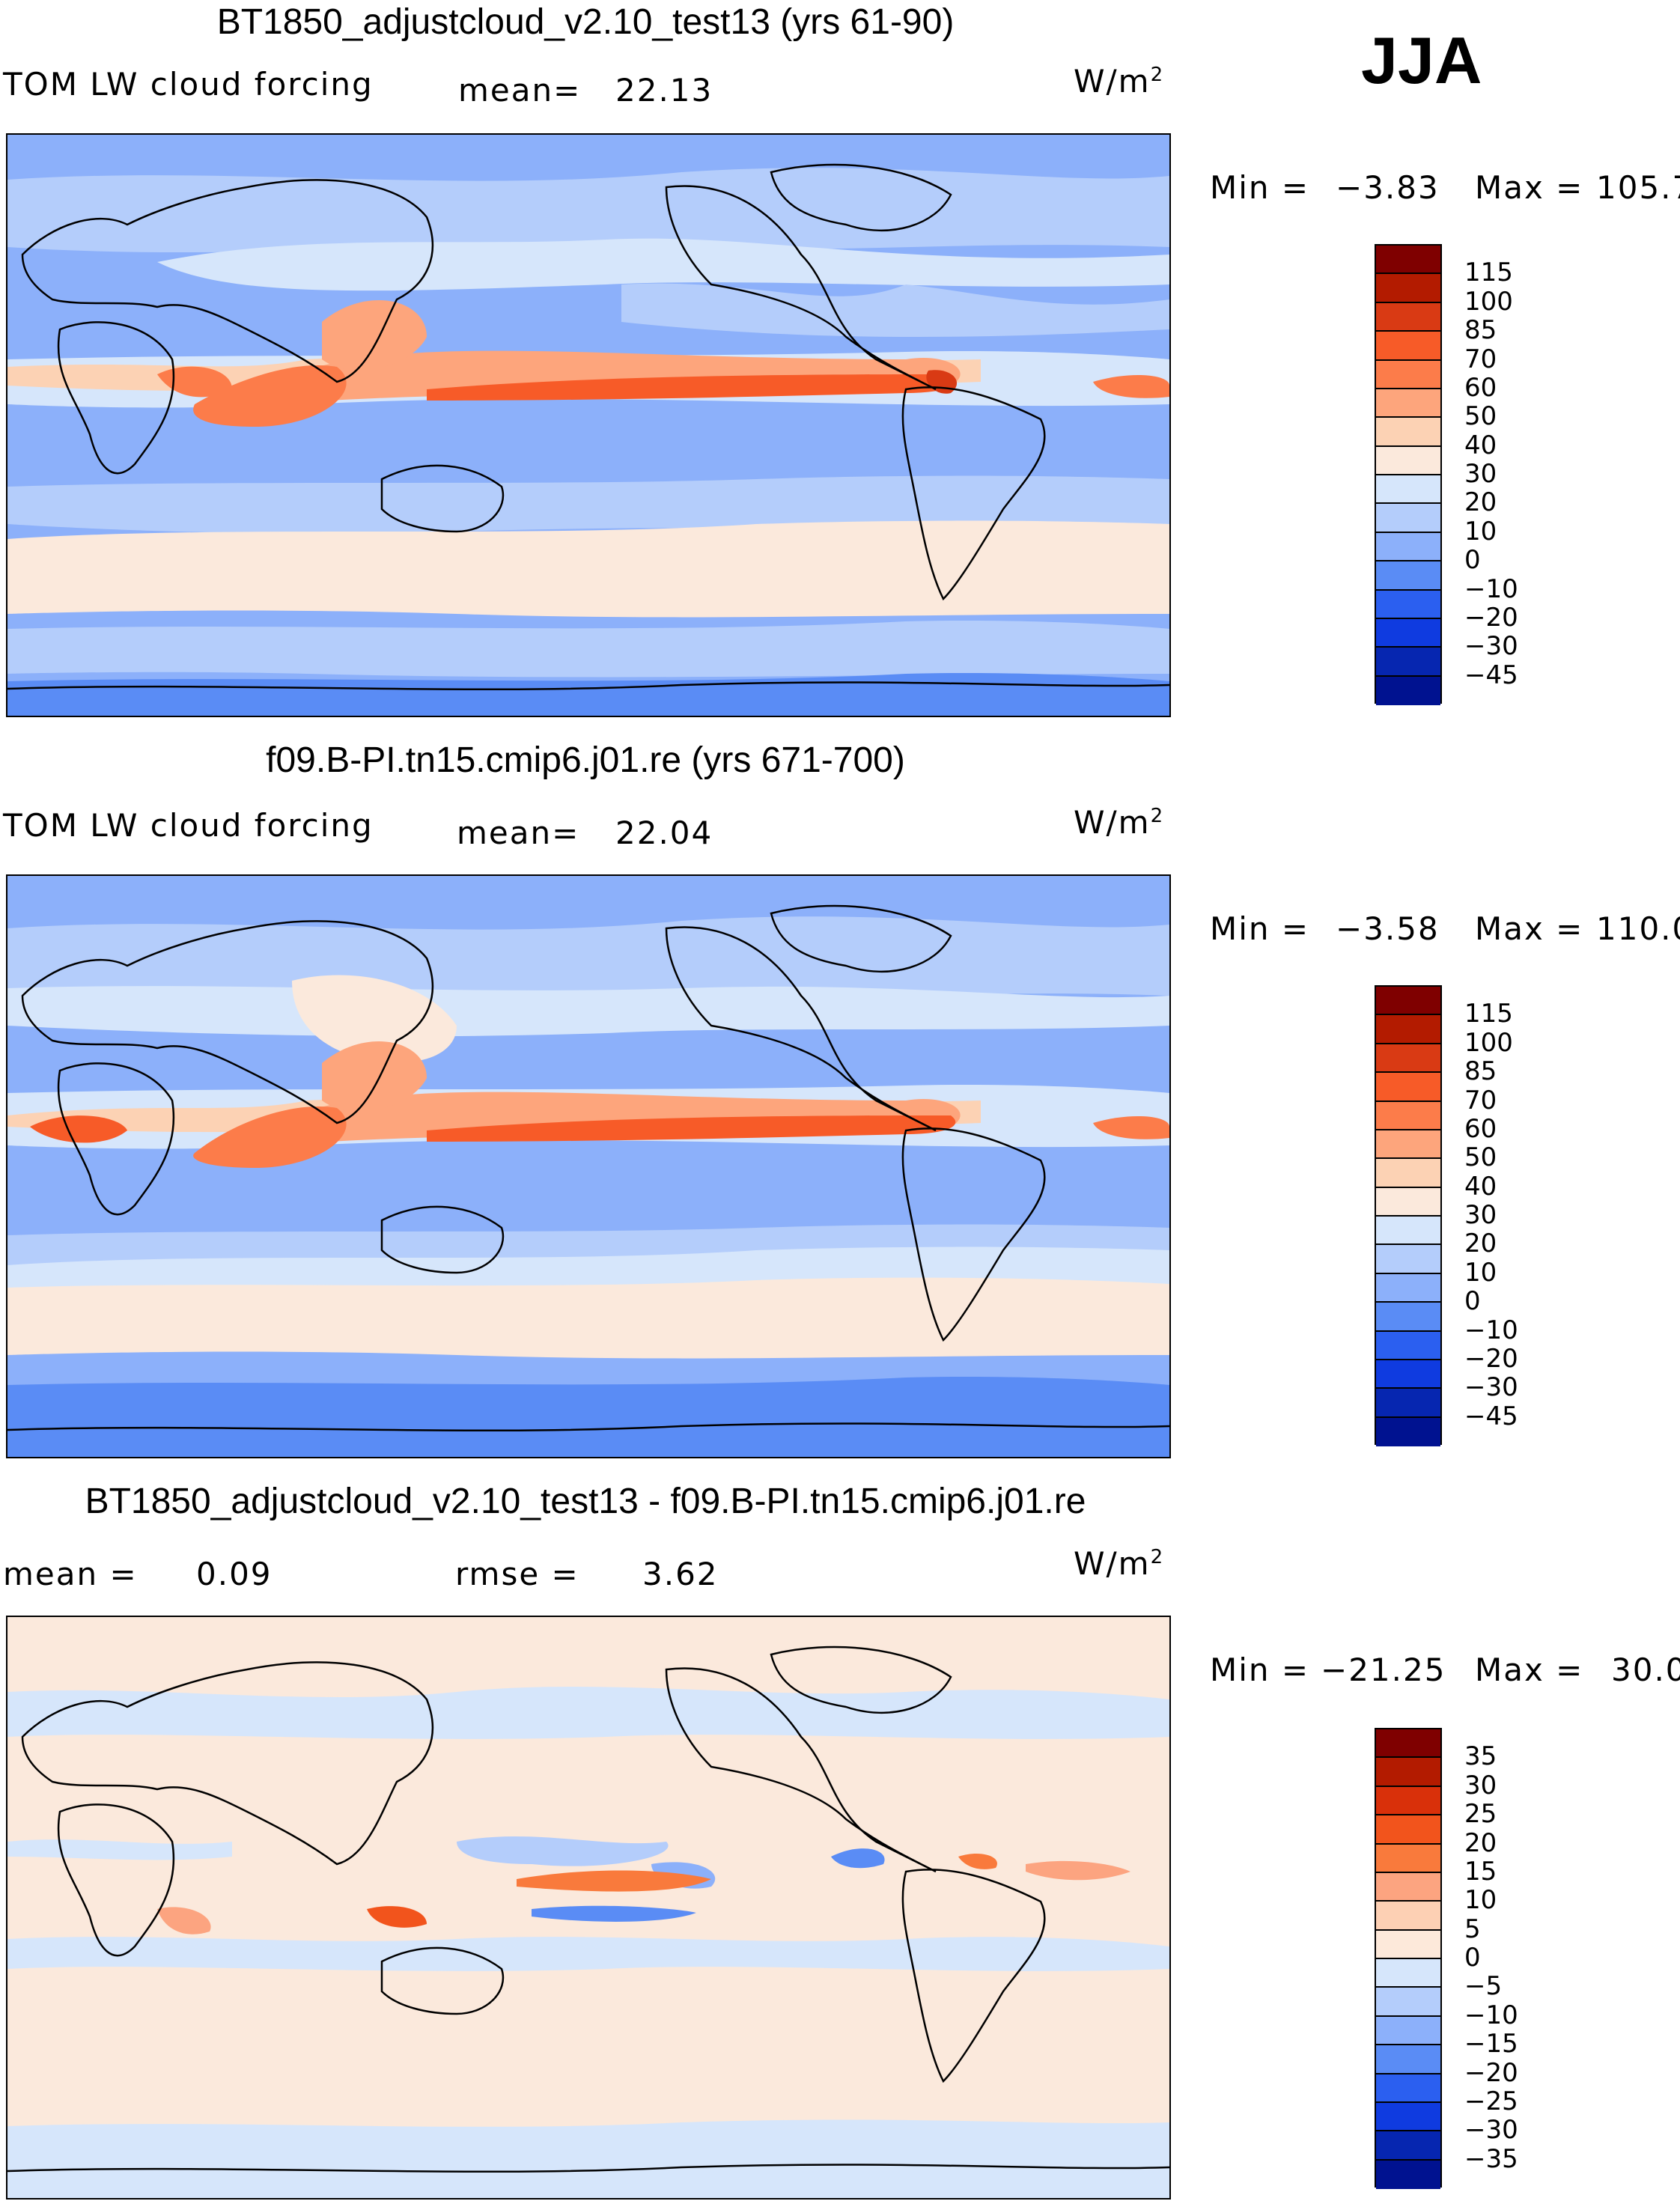 This screenshot has height=2204, width=1680. What do you see at coordinates (1388, 187) in the screenshot?
I see `panel1-min-value: −3.83` at bounding box center [1388, 187].